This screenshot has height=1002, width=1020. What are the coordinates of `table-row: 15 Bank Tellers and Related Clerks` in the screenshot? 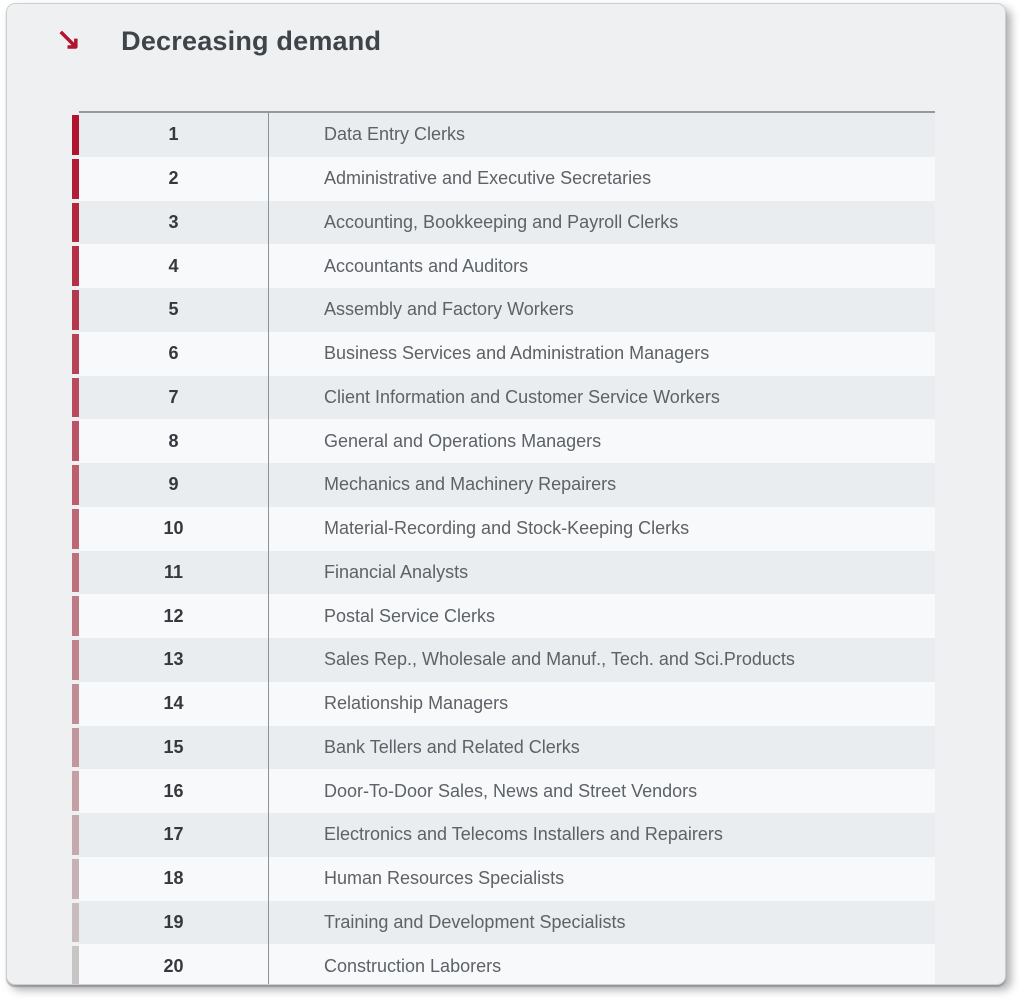 It's located at (503, 747).